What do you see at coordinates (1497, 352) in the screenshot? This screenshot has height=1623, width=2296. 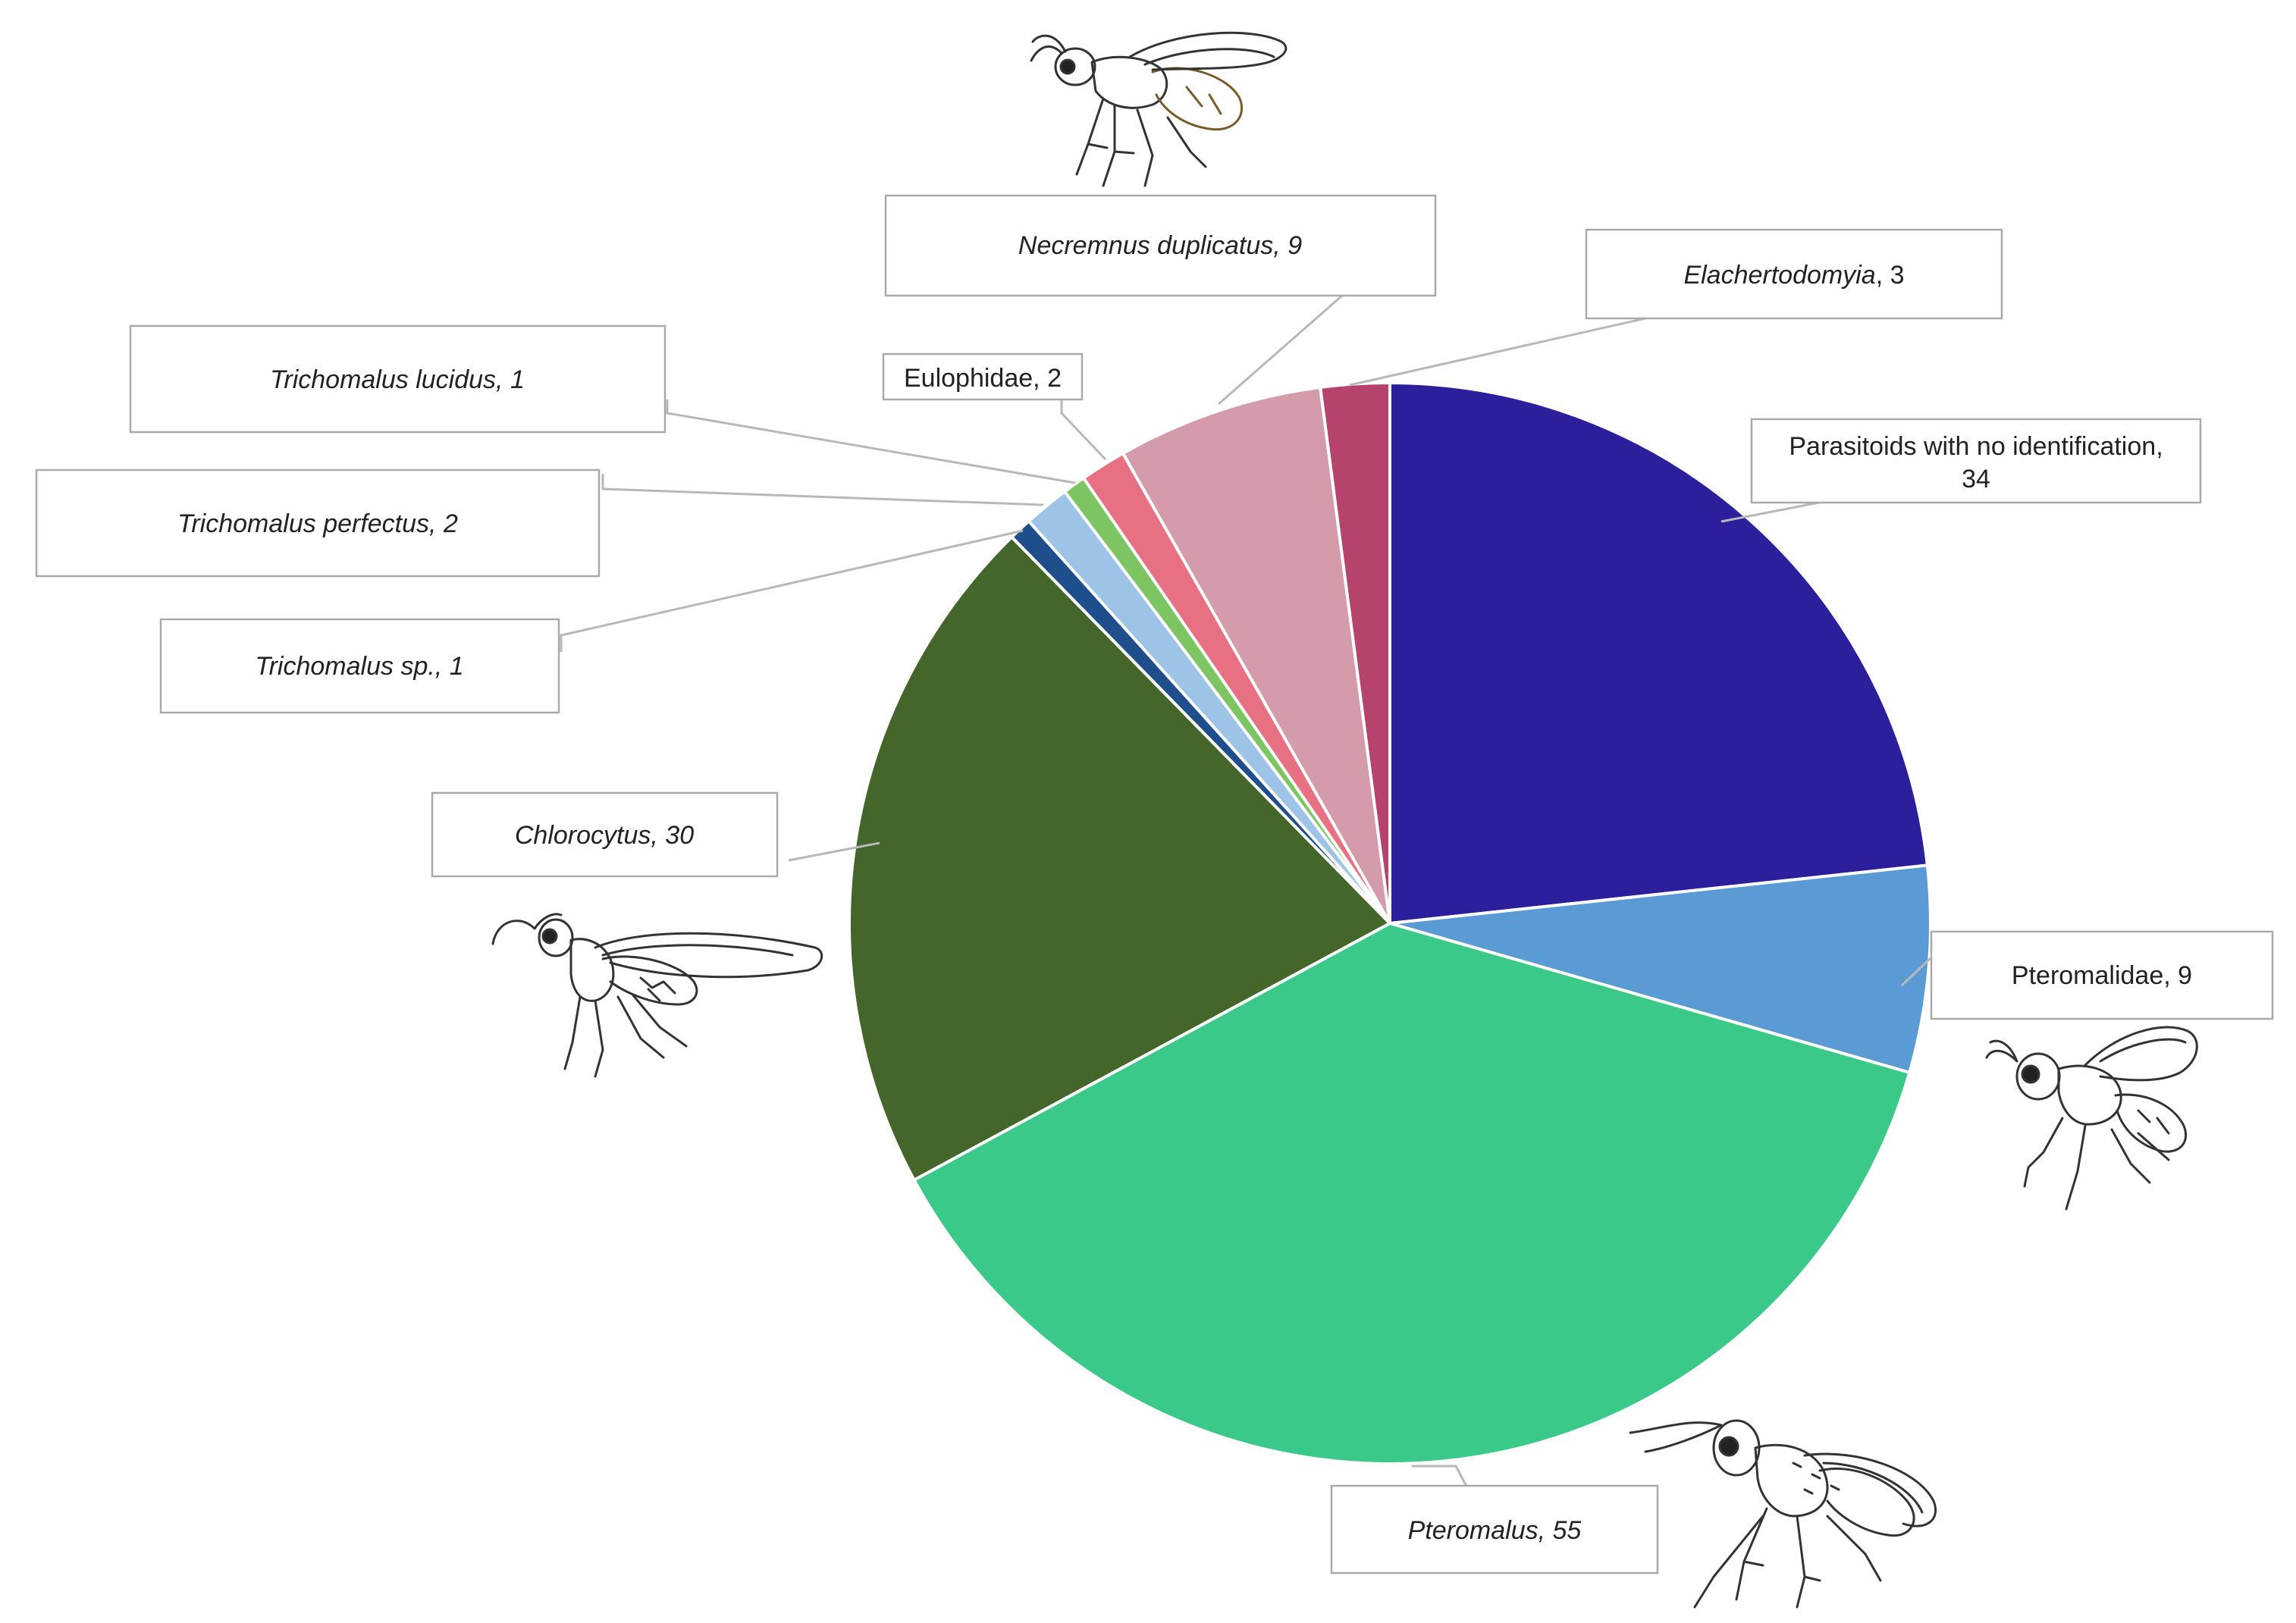 I see `leader-elachertodomyia` at bounding box center [1497, 352].